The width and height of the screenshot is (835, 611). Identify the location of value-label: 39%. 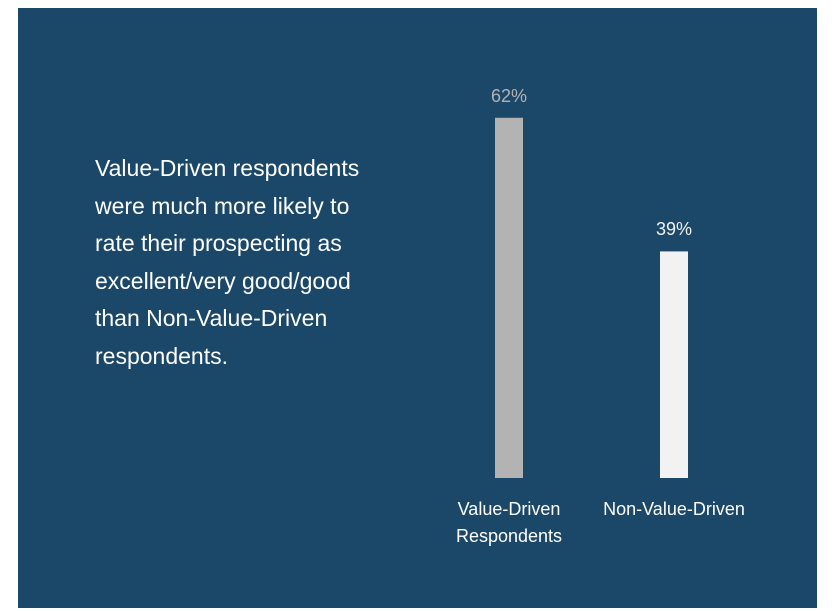
(674, 229).